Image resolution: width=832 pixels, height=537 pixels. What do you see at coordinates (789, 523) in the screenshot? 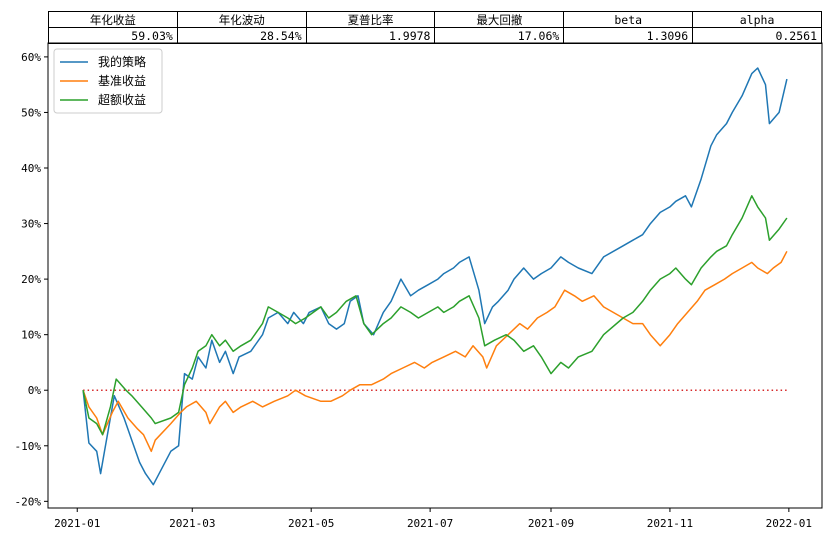
I see `x-tick-label: 2022-01` at bounding box center [789, 523].